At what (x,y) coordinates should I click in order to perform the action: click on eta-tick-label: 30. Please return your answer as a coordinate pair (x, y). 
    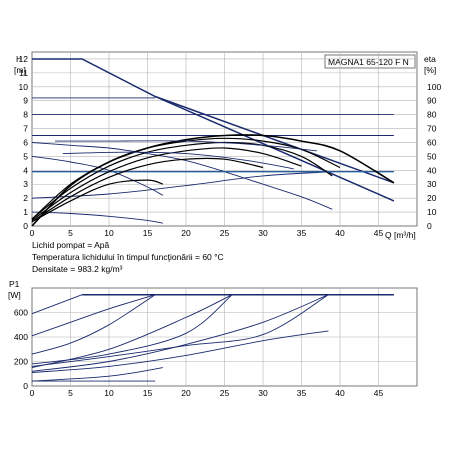
    Looking at the image, I should click on (432, 184).